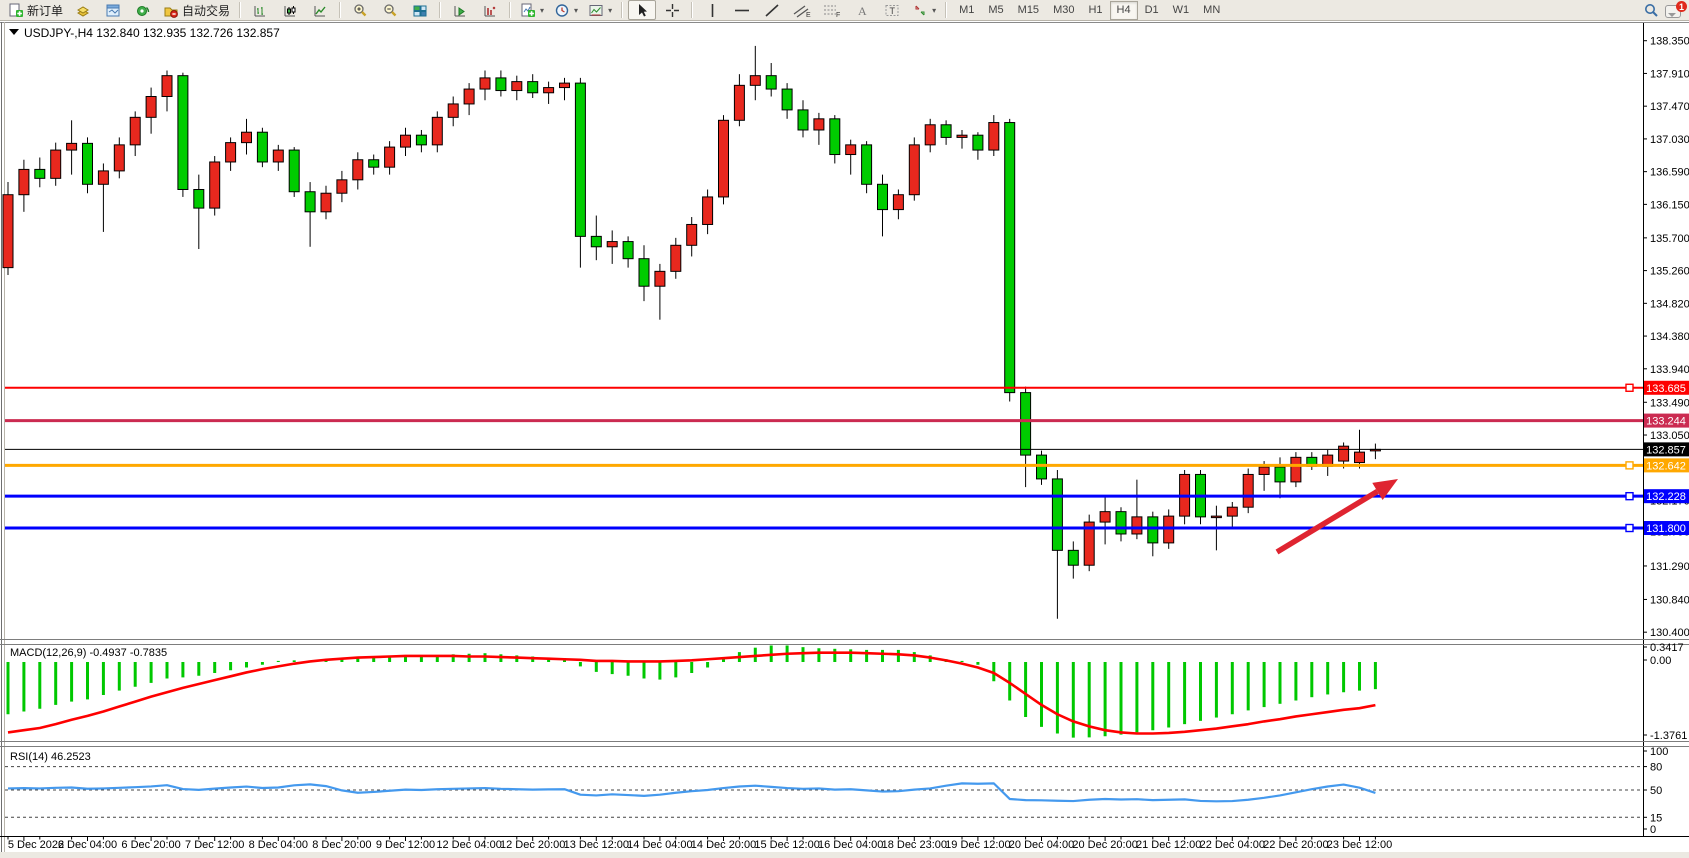 This screenshot has height=858, width=1689. I want to click on svg-text: 136.590, so click(1669, 173).